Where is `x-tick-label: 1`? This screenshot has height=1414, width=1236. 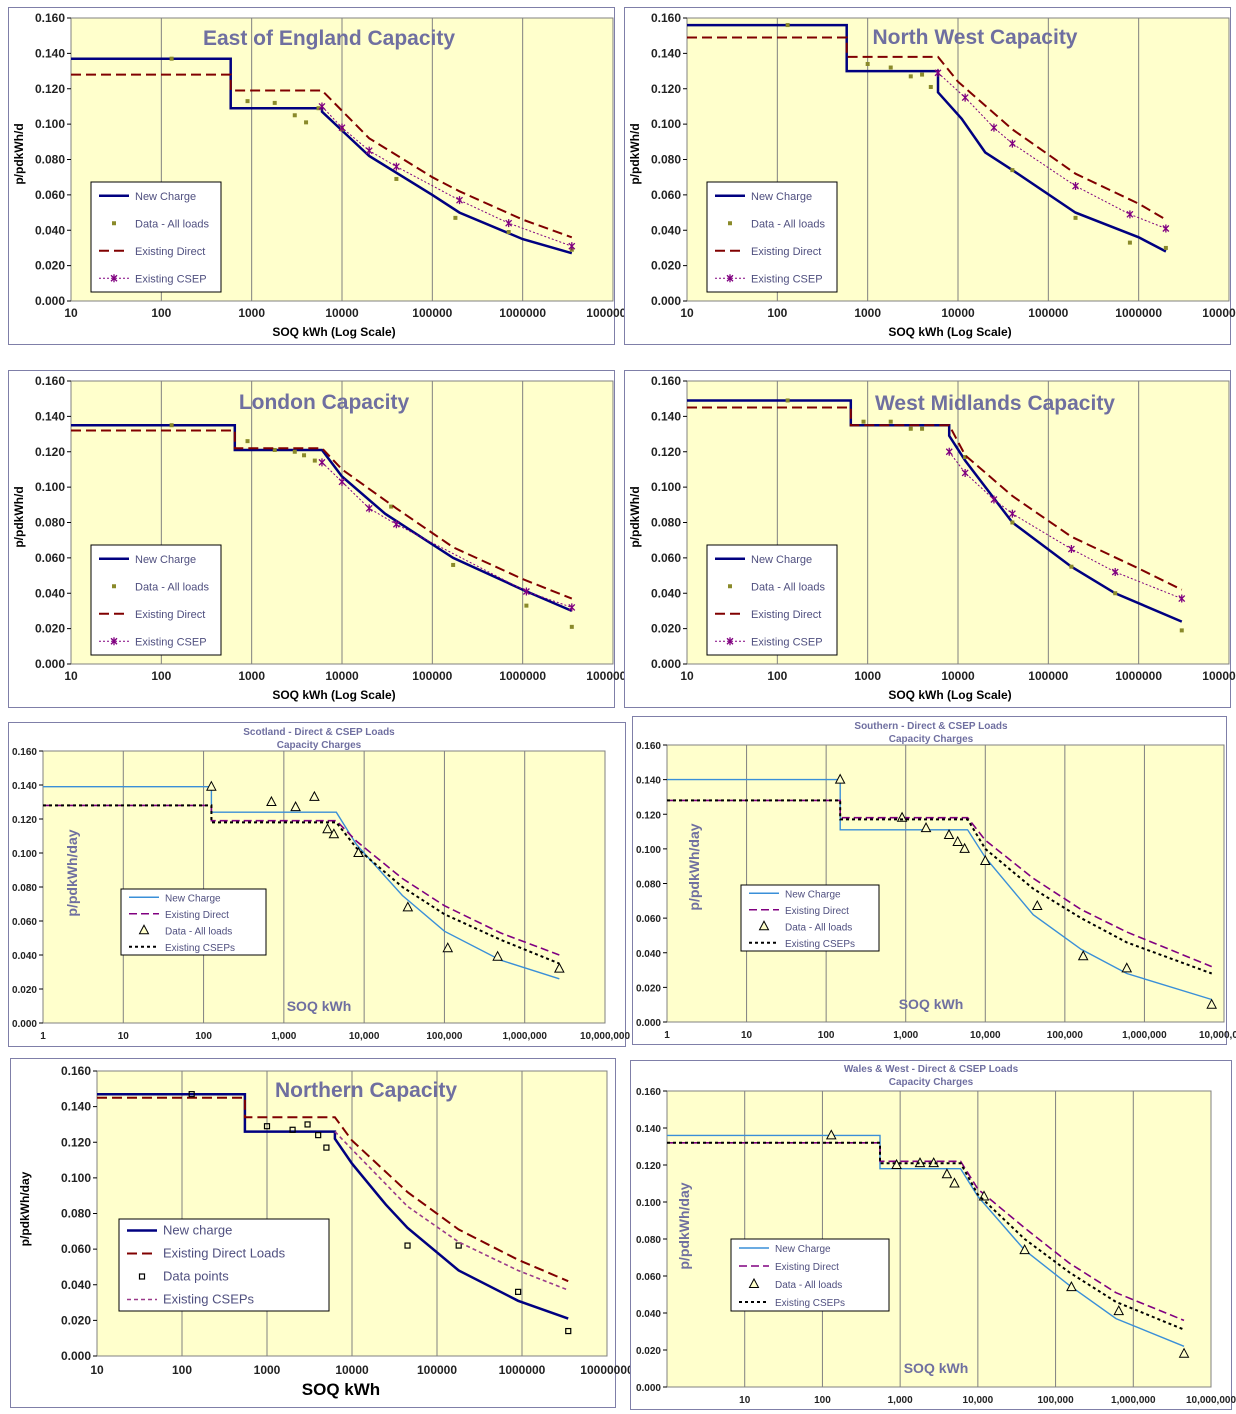
x-tick-label: 1 is located at coordinates (667, 1035).